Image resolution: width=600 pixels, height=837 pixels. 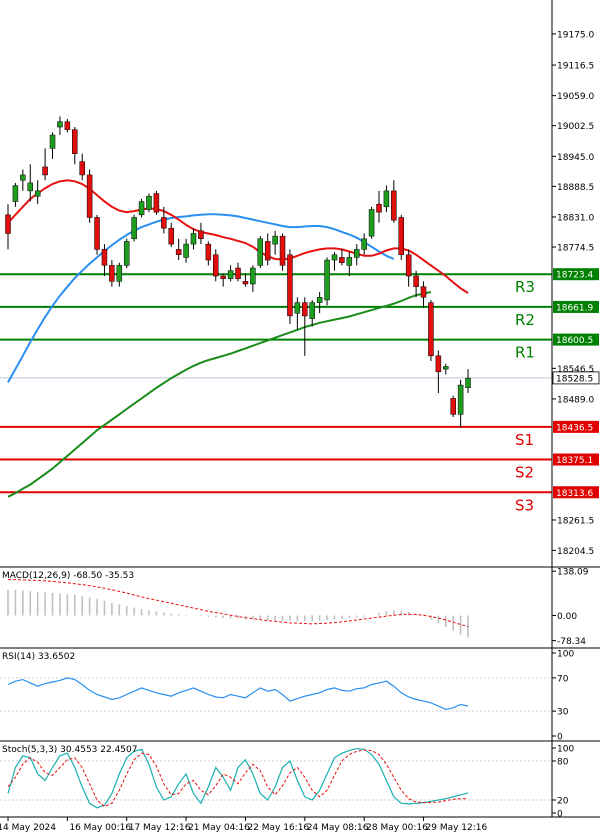 I want to click on time-tick-label: 24 May 08:16, so click(x=338, y=828).